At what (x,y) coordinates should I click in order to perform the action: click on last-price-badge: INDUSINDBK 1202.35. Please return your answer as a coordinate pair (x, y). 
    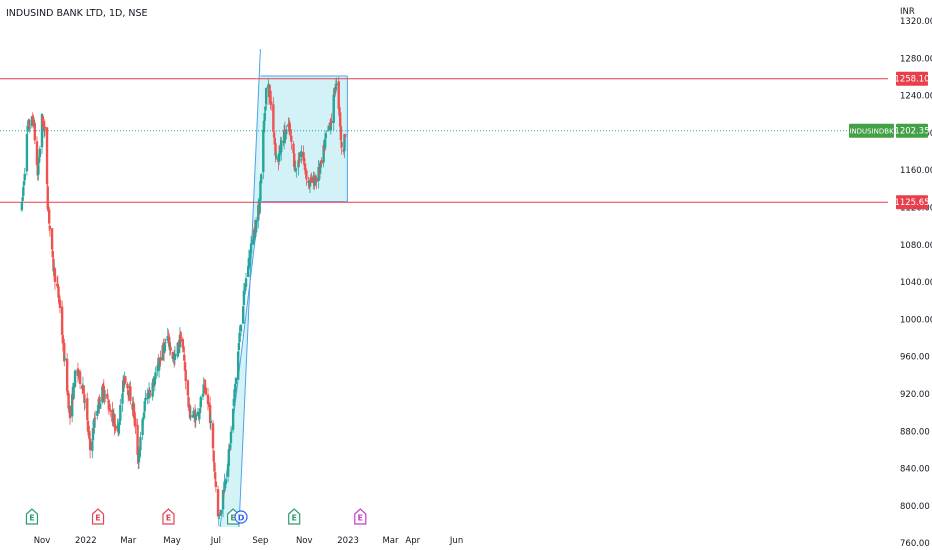
    Looking at the image, I should click on (889, 130).